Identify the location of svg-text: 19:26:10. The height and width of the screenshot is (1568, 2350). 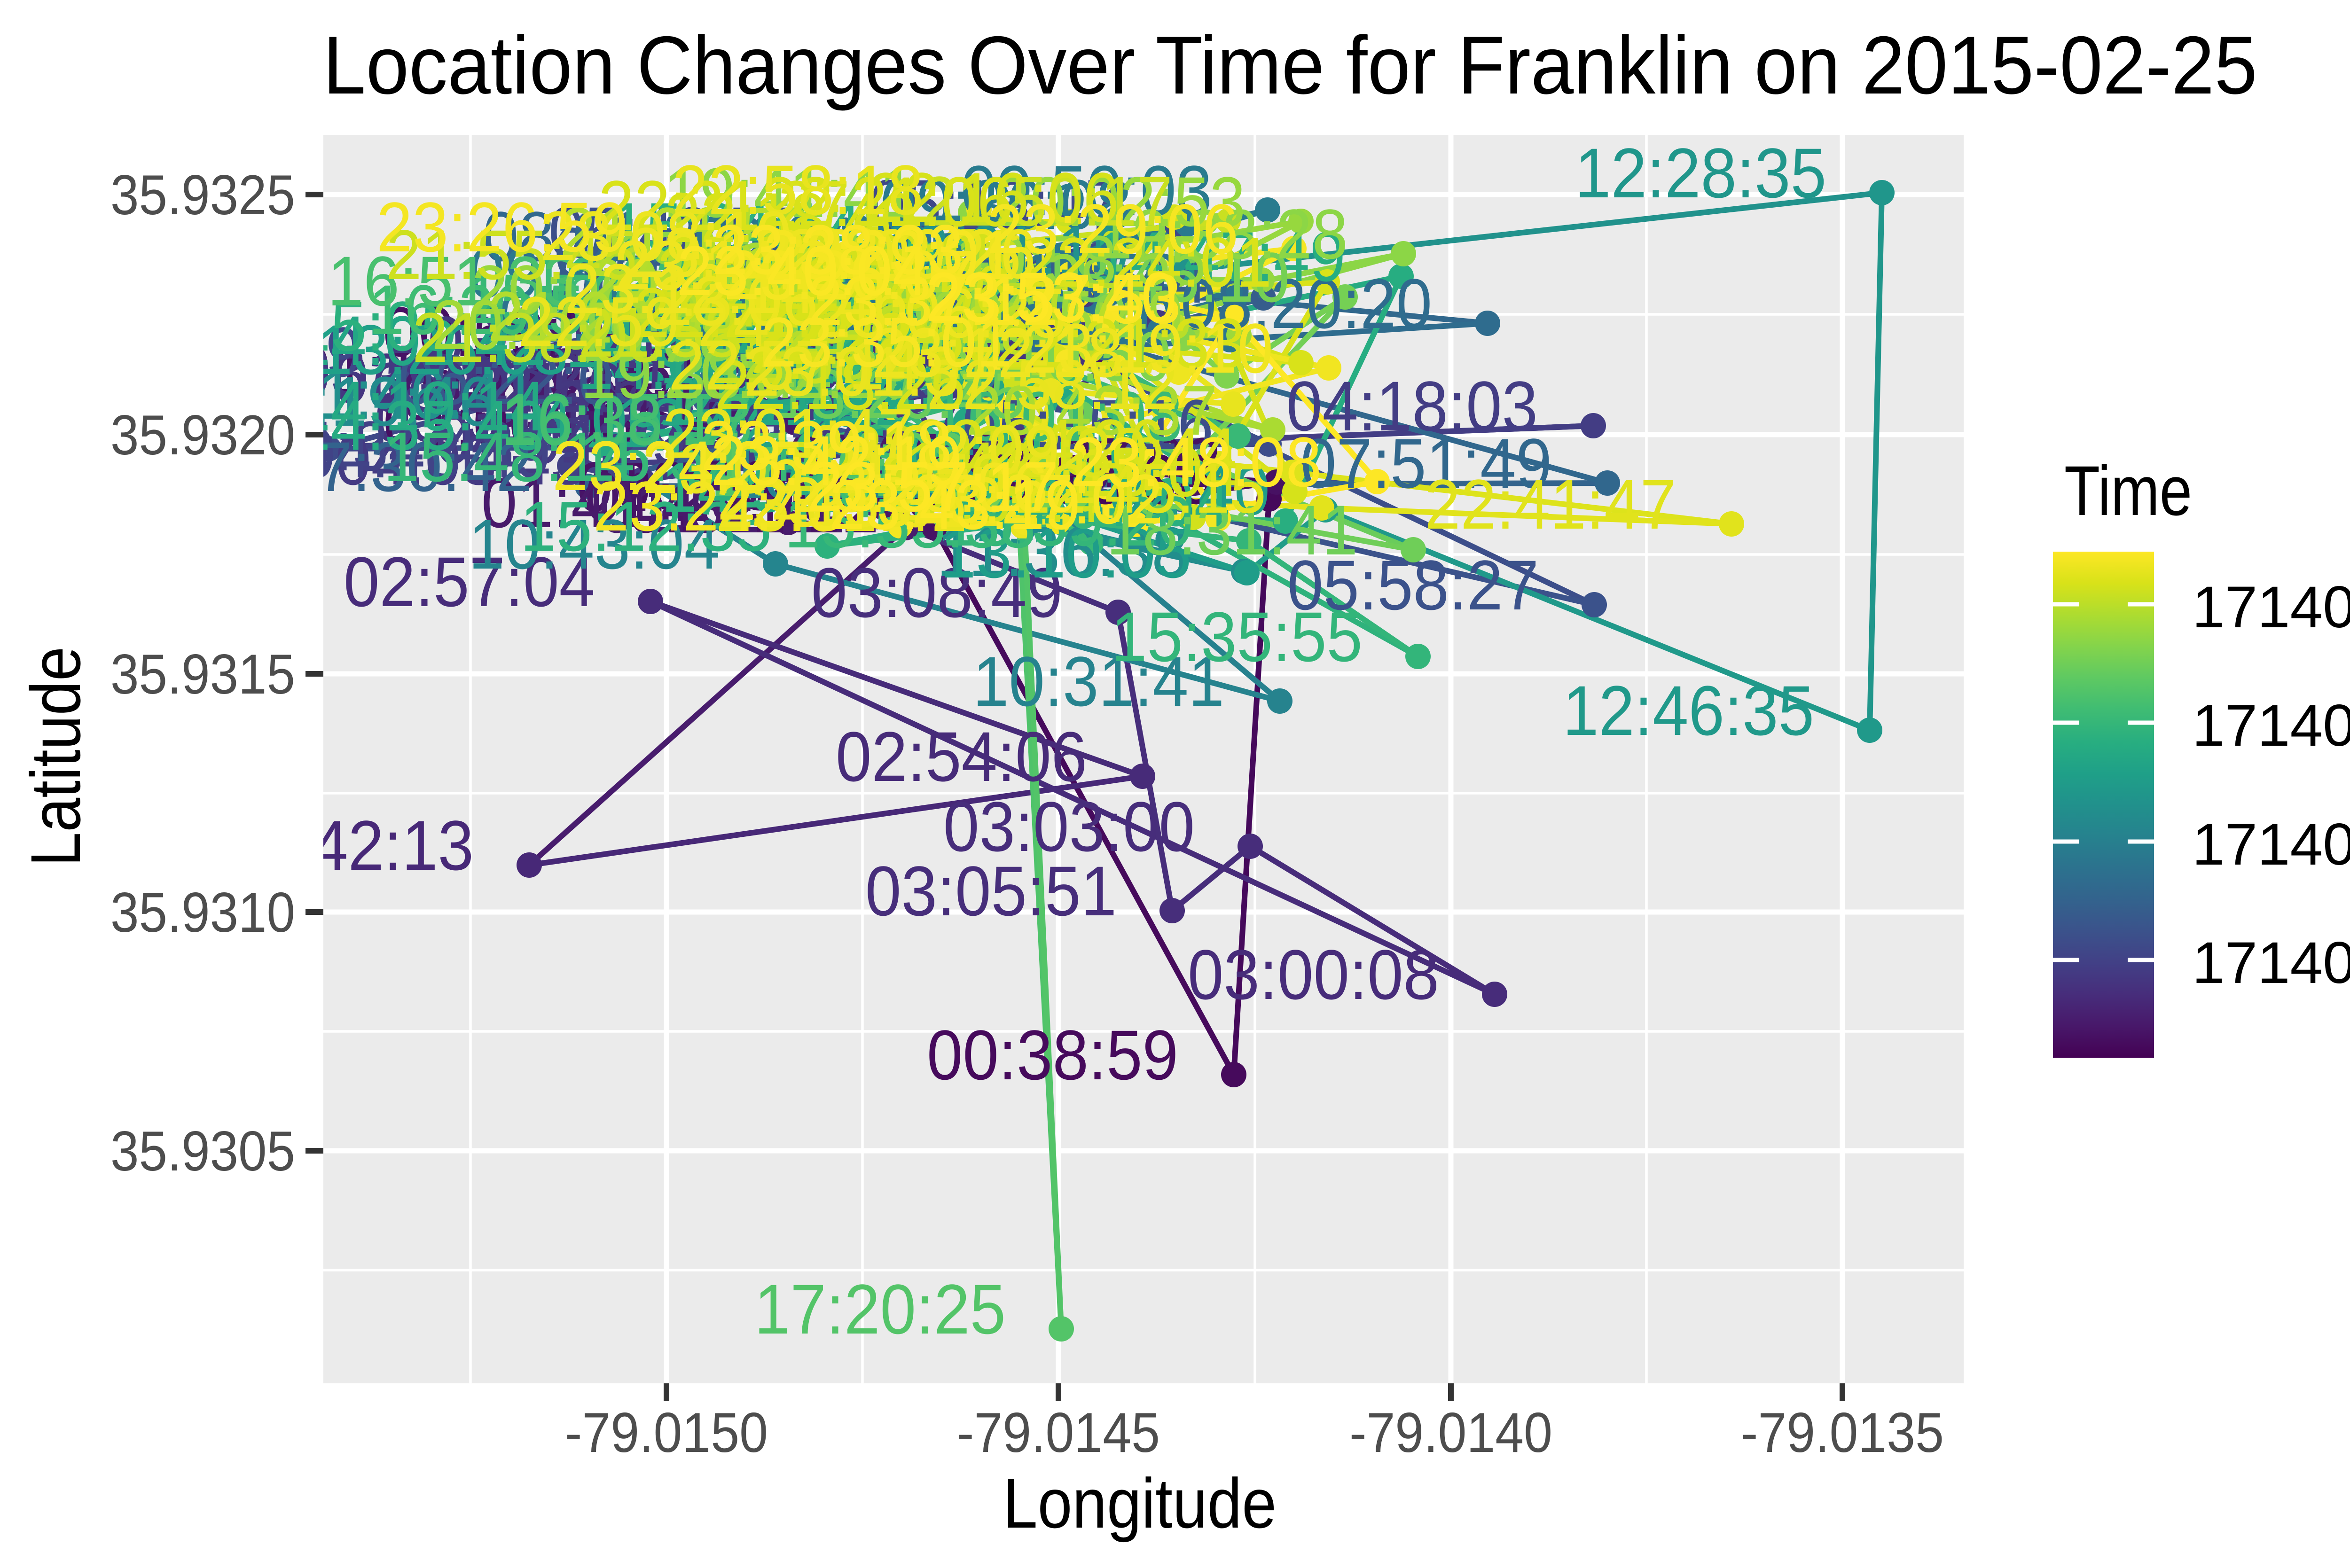
(1002, 318).